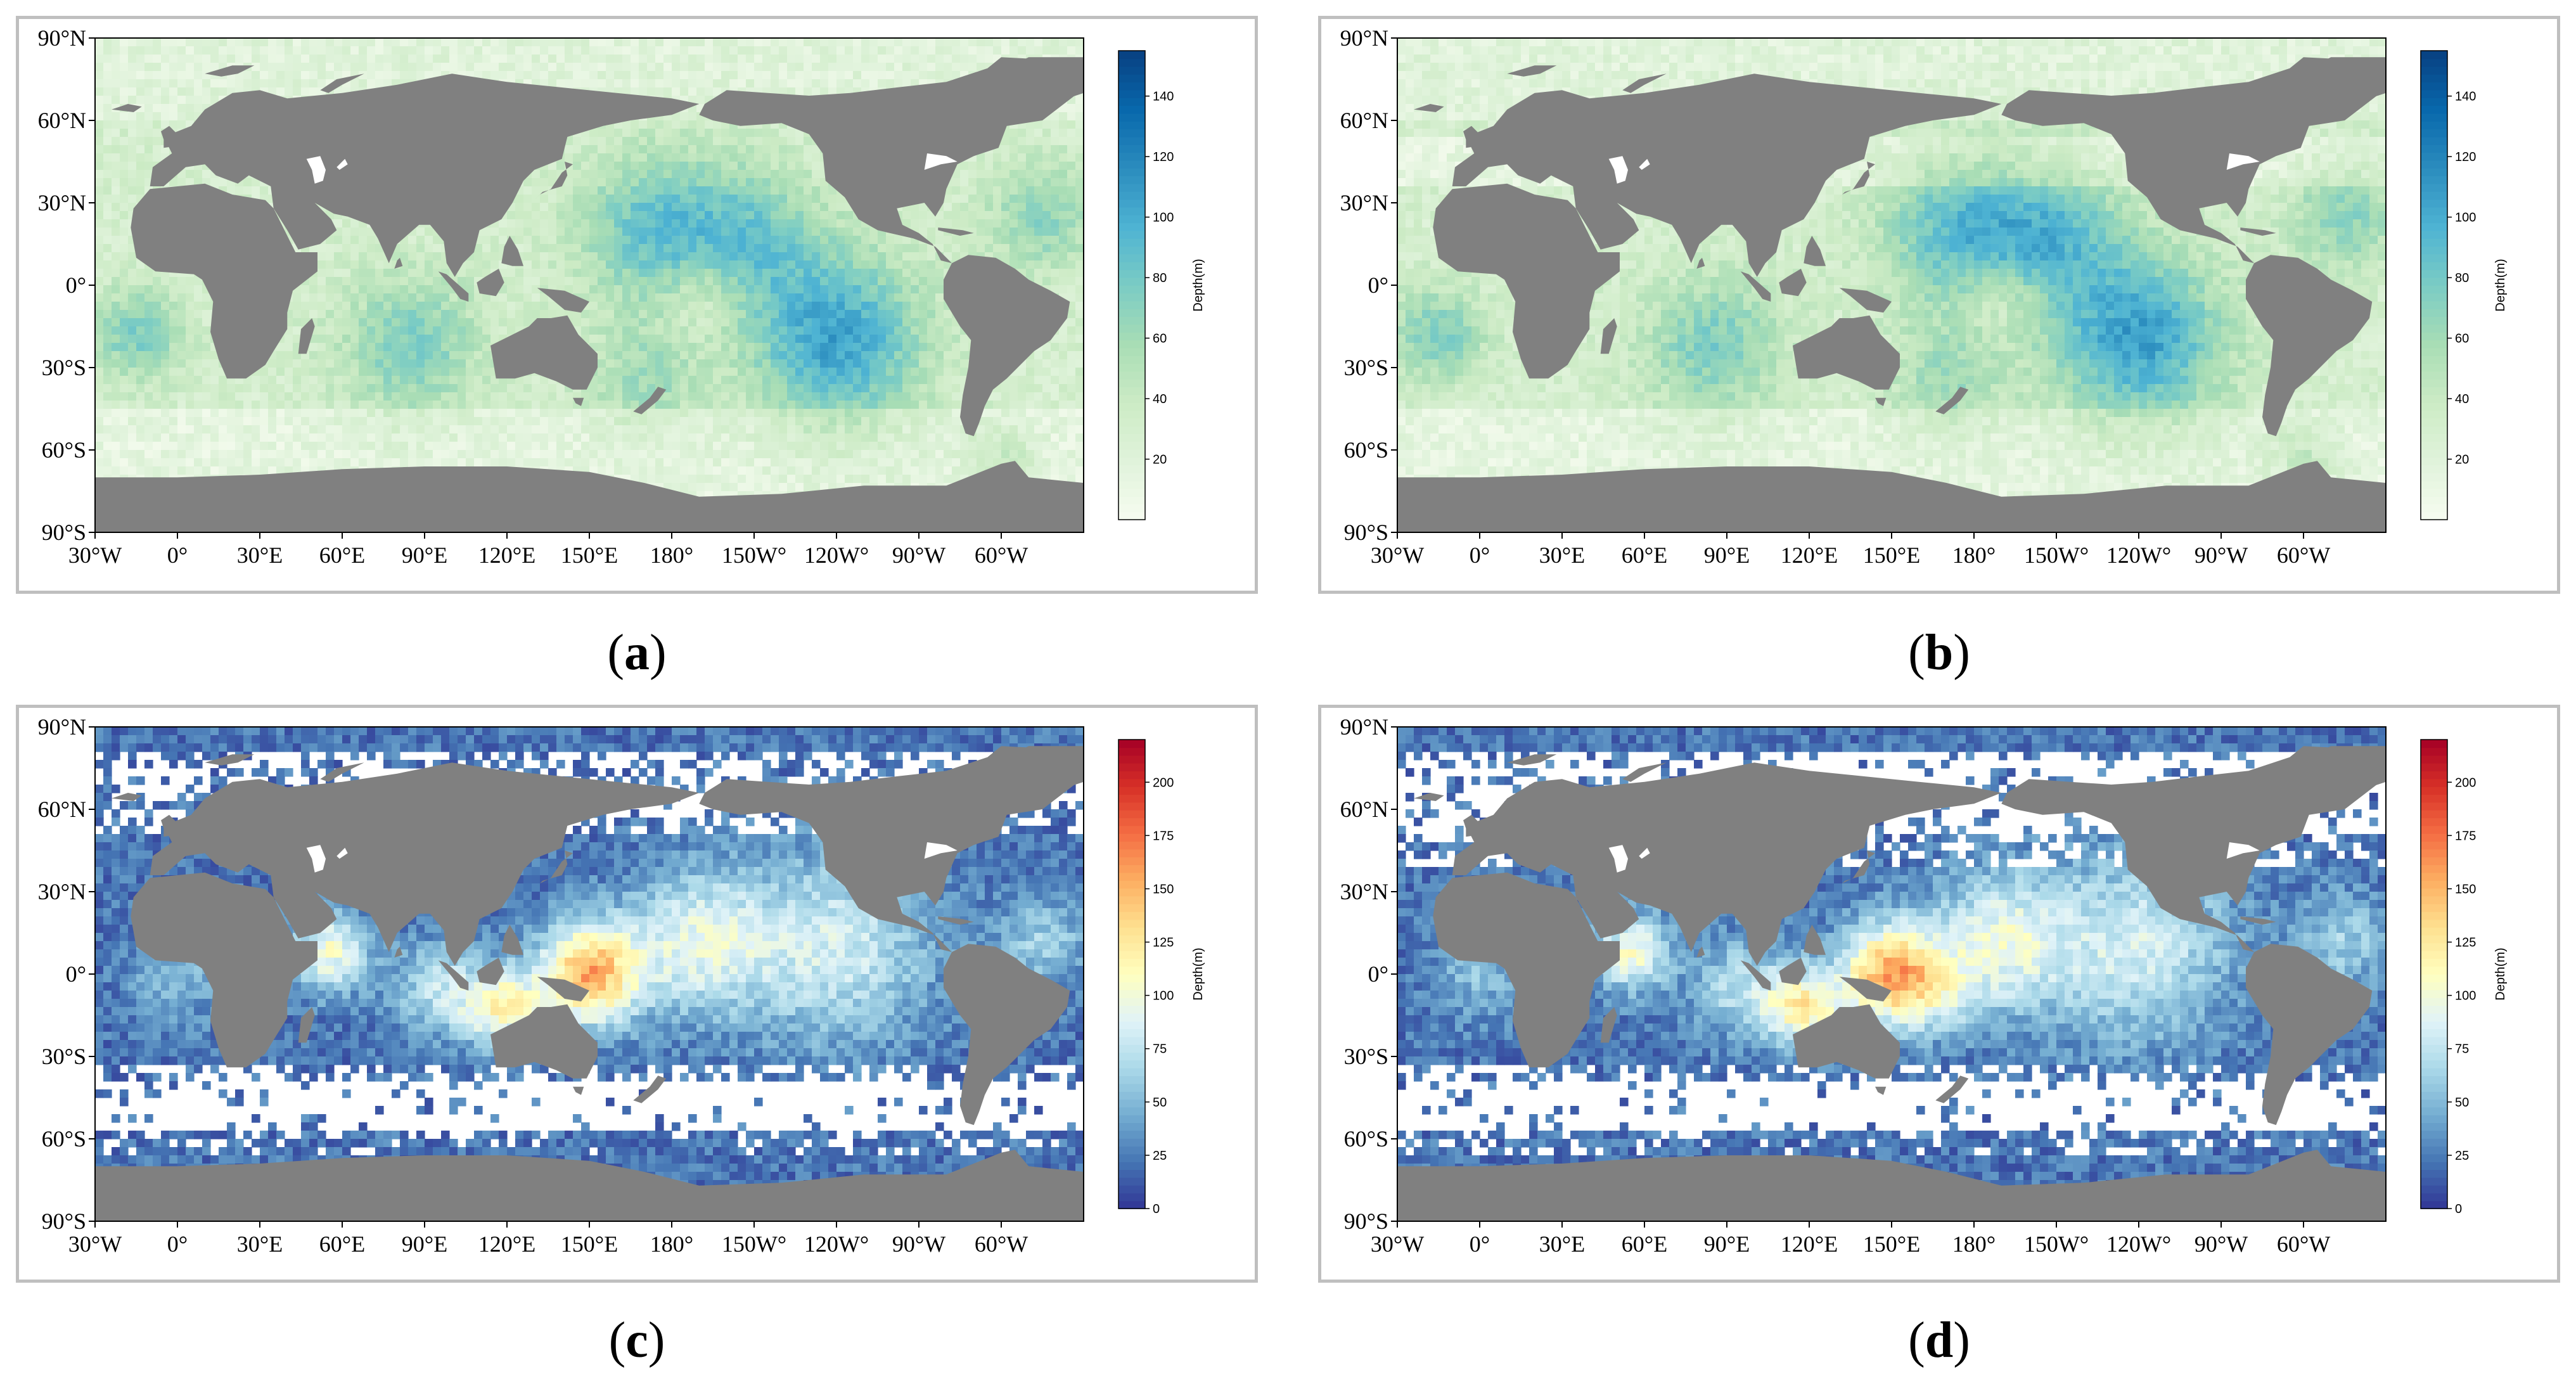 The height and width of the screenshot is (1386, 2576). I want to click on lon-label: 120°E, so click(506, 555).